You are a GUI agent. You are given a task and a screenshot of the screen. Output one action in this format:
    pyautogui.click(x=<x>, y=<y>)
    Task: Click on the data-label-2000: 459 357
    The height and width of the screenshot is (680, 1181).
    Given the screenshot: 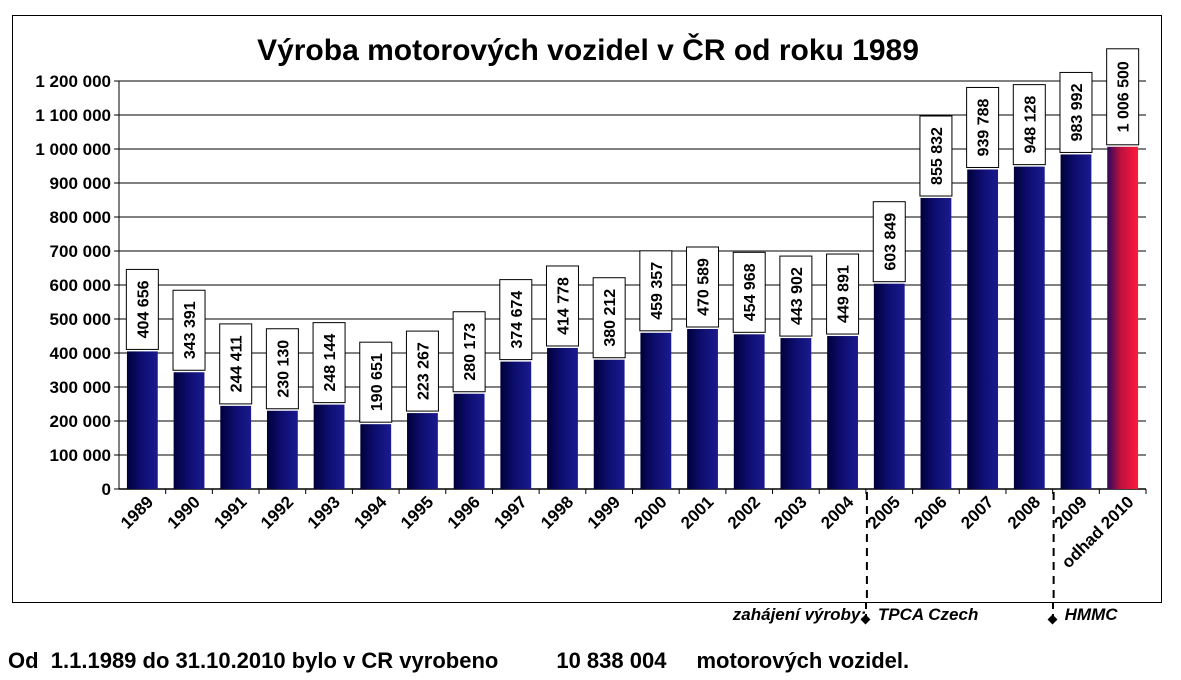 What is the action you would take?
    pyautogui.click(x=656, y=291)
    